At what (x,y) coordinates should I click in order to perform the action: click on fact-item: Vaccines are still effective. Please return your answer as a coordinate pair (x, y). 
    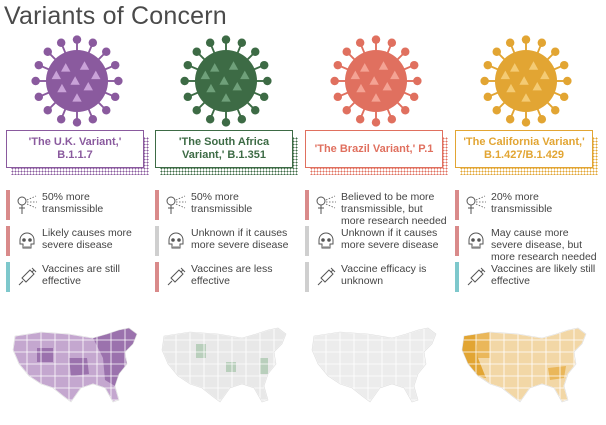
    Looking at the image, I should click on (77, 277).